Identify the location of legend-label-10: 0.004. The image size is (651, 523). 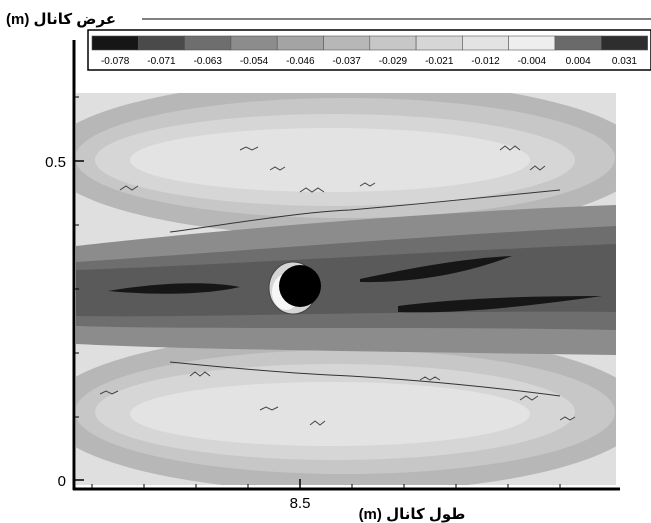
(578, 61).